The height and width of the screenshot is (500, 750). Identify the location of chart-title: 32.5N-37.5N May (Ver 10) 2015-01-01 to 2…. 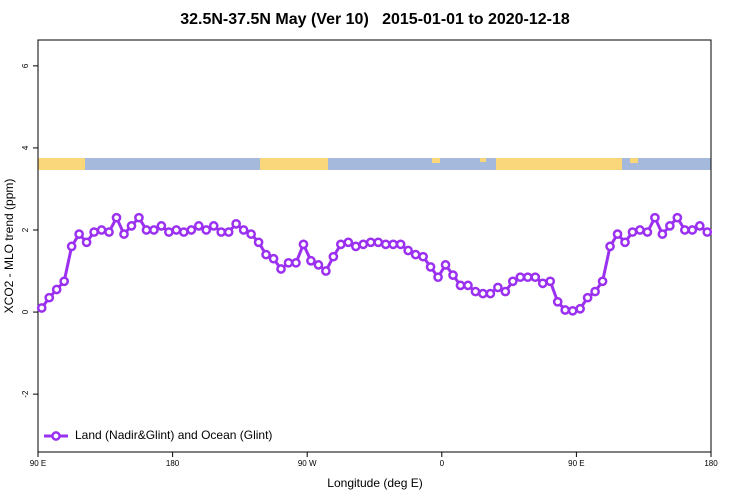
(375, 19).